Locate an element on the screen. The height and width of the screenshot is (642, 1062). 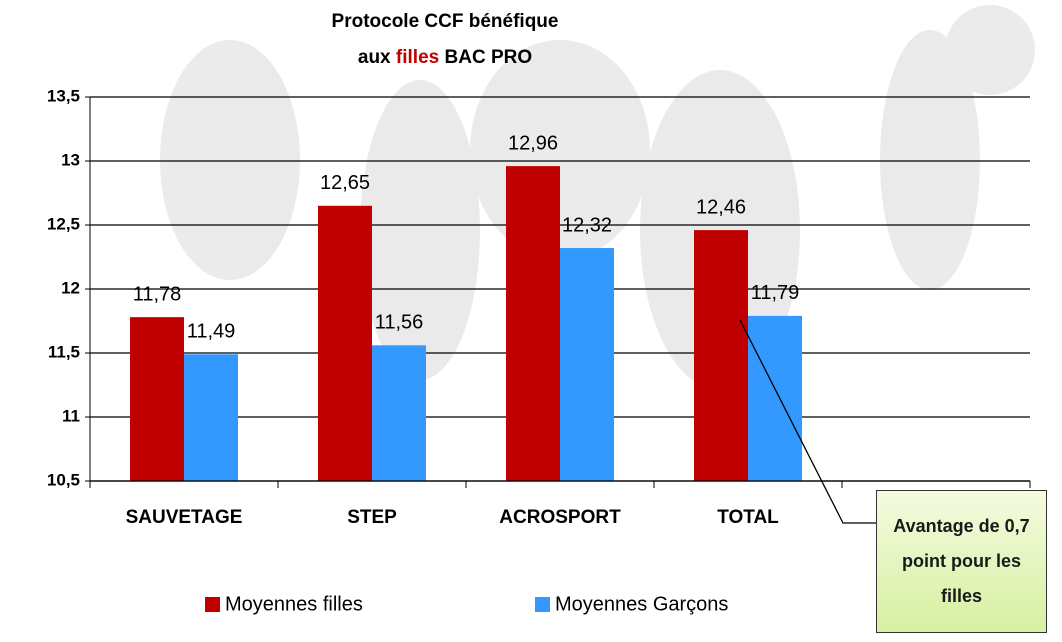
legend-label: Moyennes Garçons is located at coordinates (641, 604).